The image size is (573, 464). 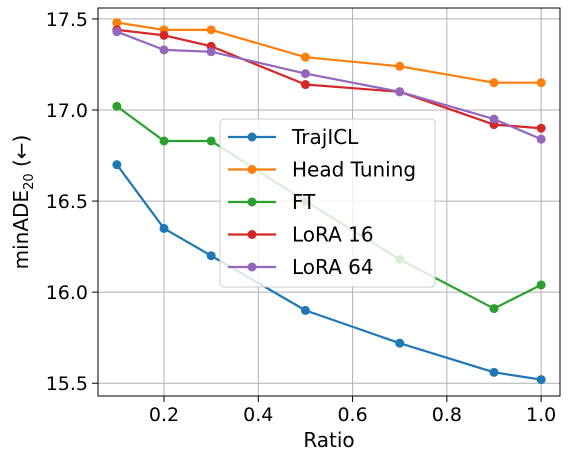 What do you see at coordinates (352, 415) in the screenshot?
I see `x-tick-label: 0.6` at bounding box center [352, 415].